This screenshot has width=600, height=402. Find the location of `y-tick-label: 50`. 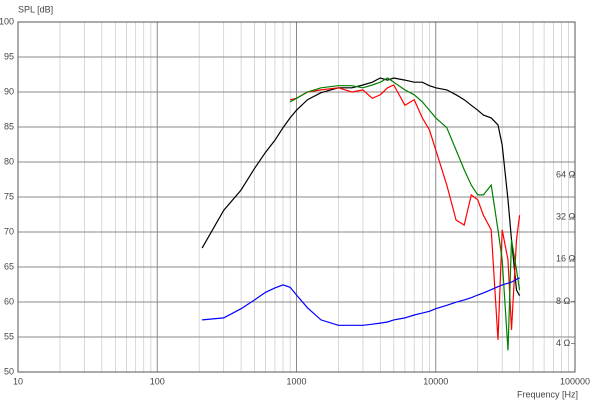

y-tick-label: 50 is located at coordinates (9, 371).